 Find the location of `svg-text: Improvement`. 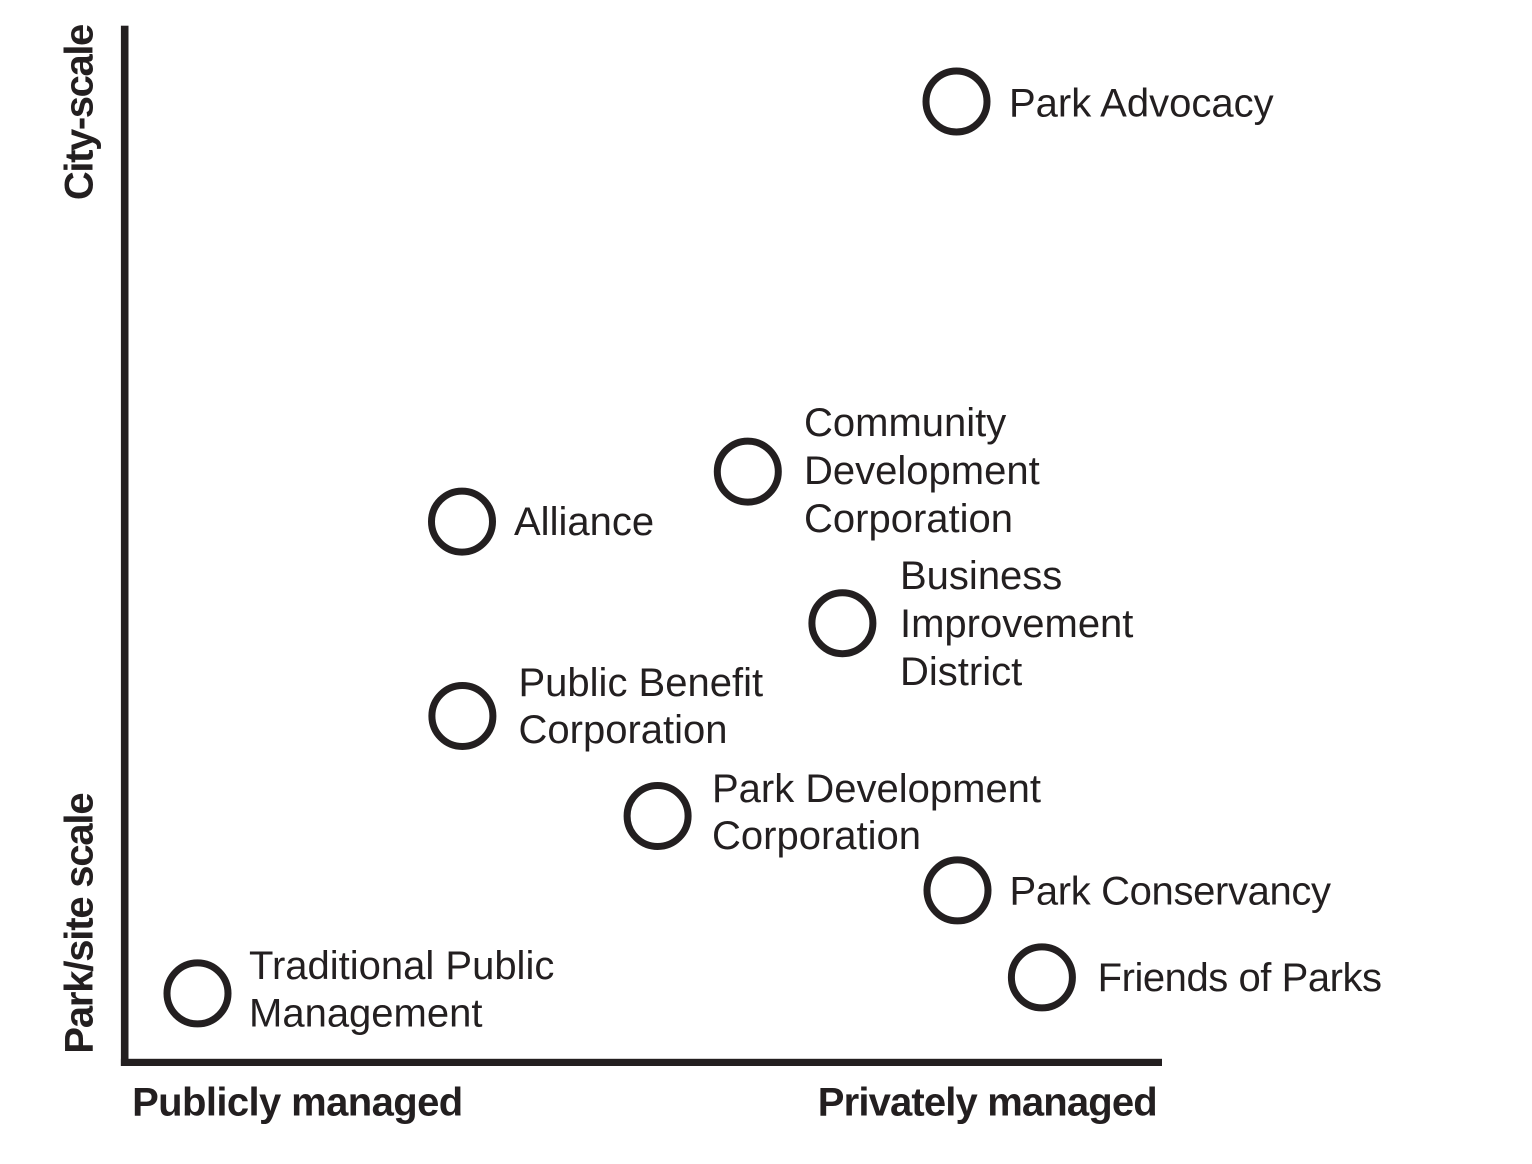

svg-text: Improvement is located at coordinates (1016, 624).